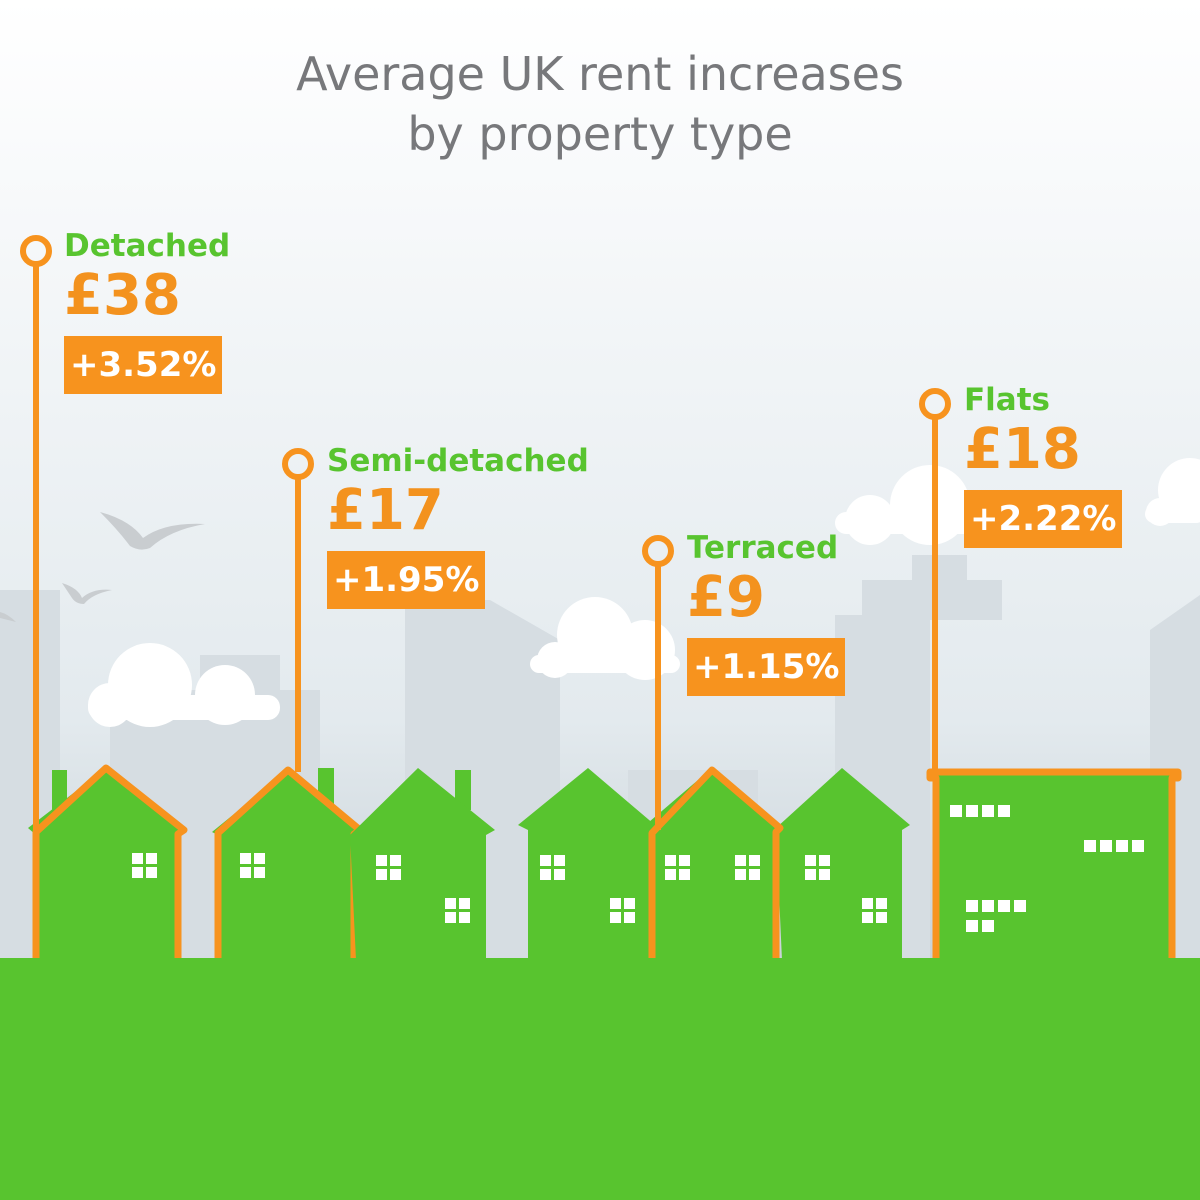 The width and height of the screenshot is (1200, 1200). Describe the element at coordinates (714, 863) in the screenshot. I see `terraced-houses` at that location.